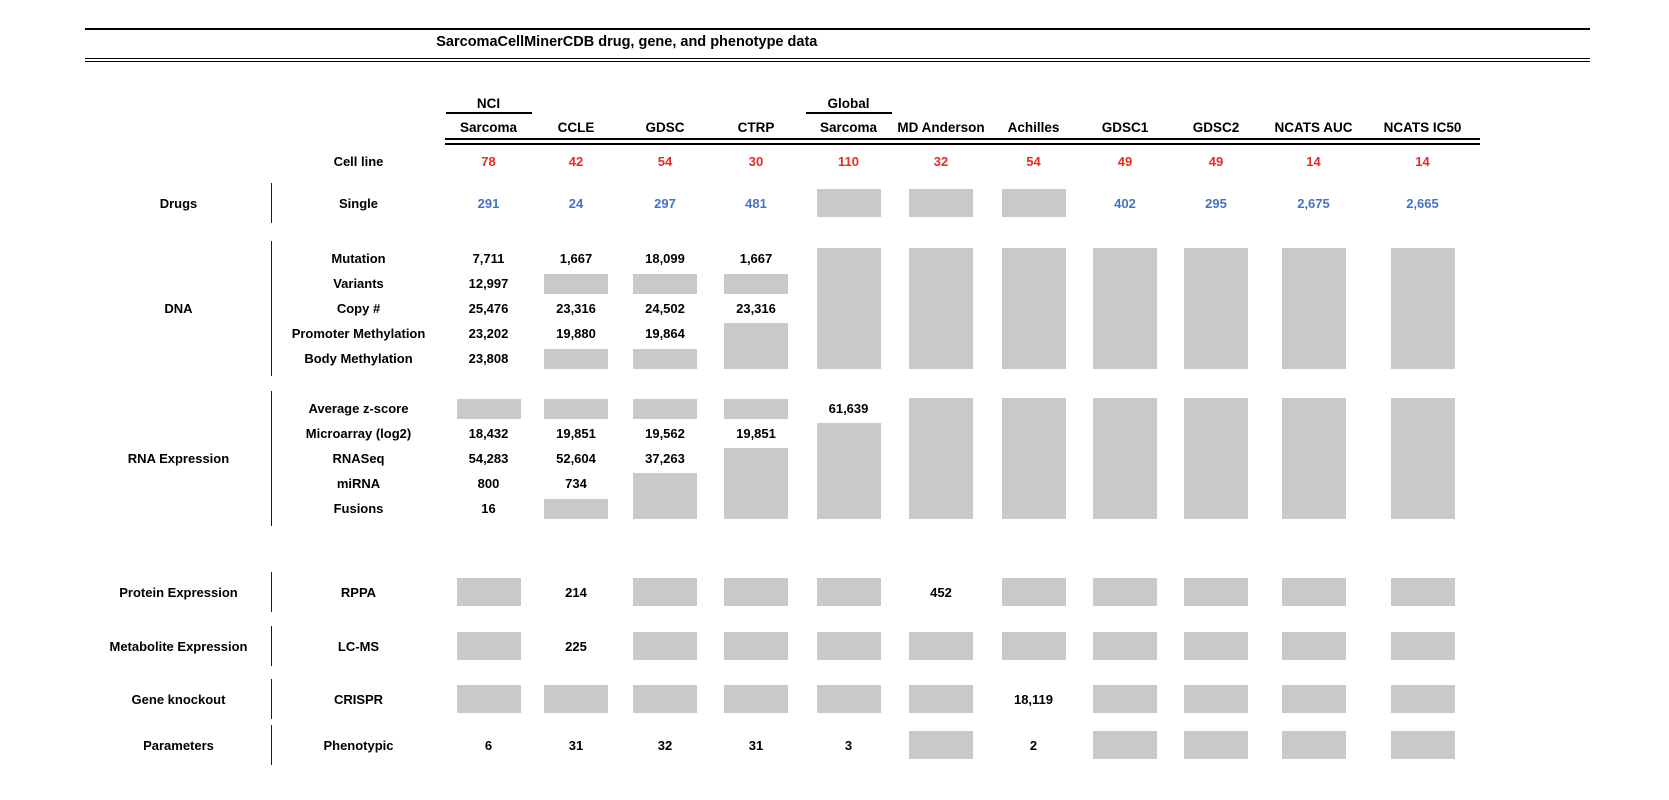 This screenshot has width=1669, height=800. What do you see at coordinates (178, 592) in the screenshot?
I see `group-label: Protein Expression` at bounding box center [178, 592].